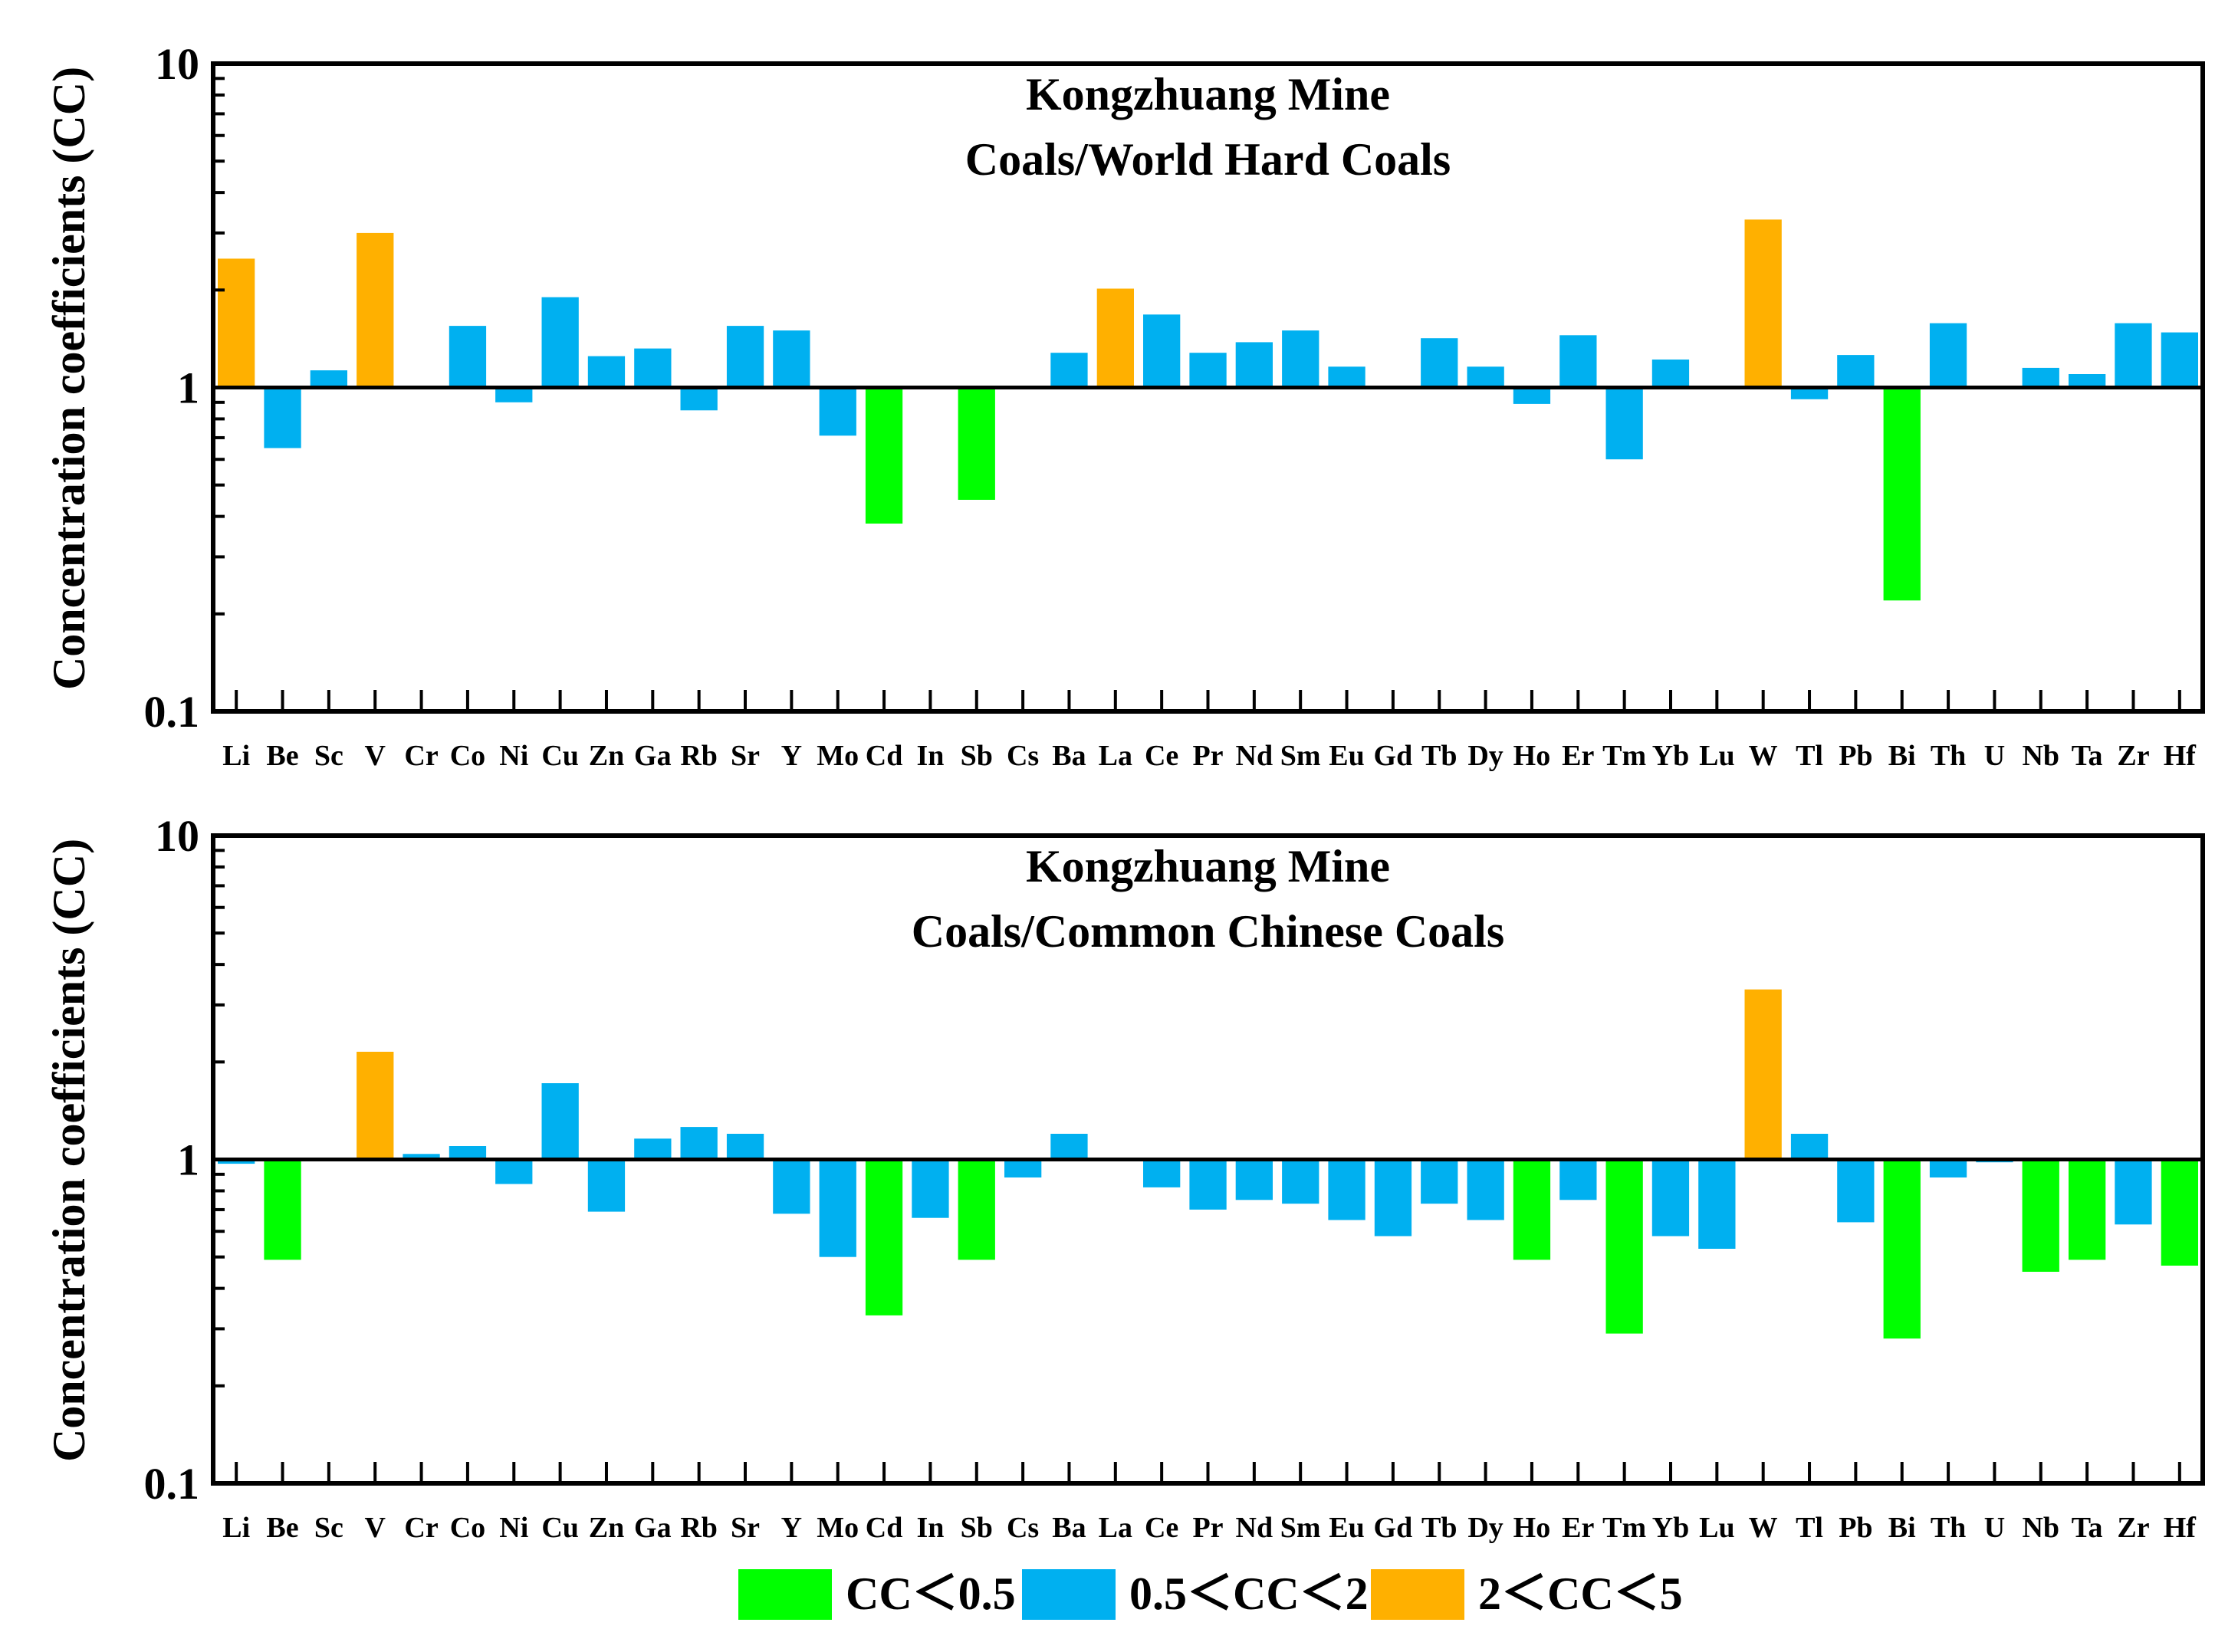 This screenshot has height=1652, width=2238. Describe the element at coordinates (1532, 756) in the screenshot. I see `x-tick-label-Ho: Ho` at that location.